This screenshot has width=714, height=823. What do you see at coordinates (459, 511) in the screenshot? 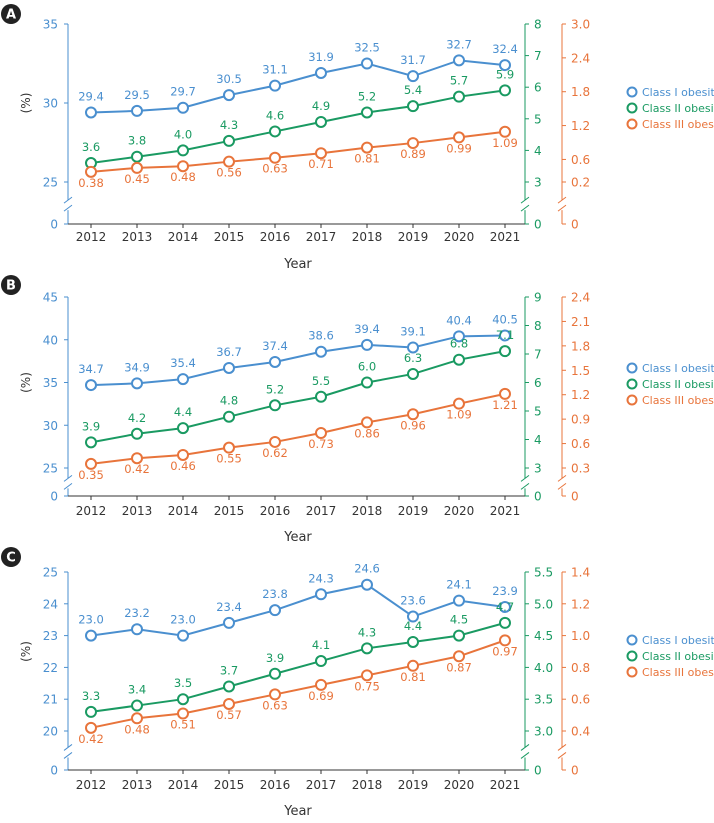
I see `x-tick-label: 2020` at bounding box center [459, 511].